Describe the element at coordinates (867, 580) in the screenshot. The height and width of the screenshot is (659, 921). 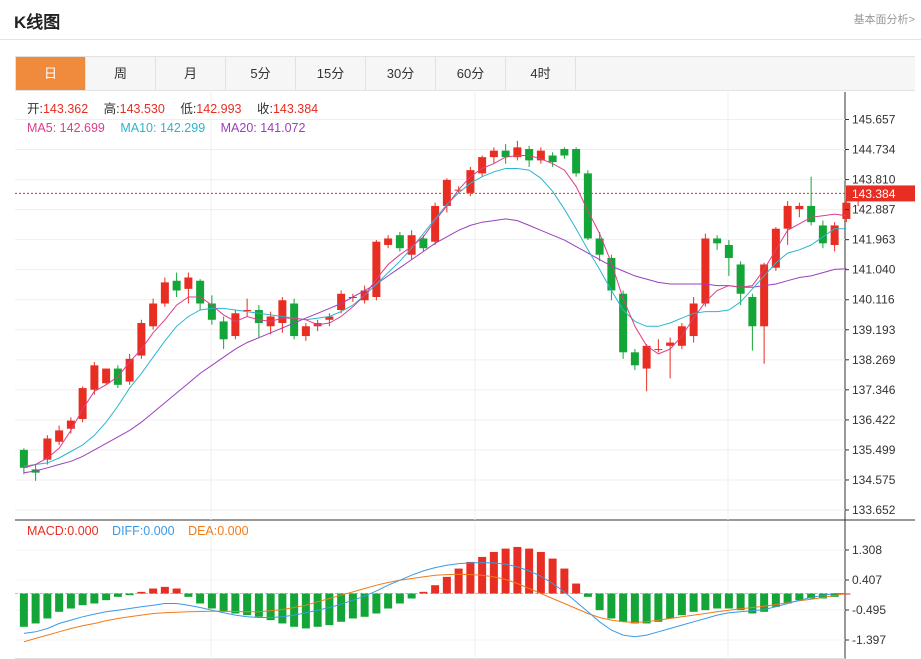
I see `macd-tick-label: 0.407` at that location.